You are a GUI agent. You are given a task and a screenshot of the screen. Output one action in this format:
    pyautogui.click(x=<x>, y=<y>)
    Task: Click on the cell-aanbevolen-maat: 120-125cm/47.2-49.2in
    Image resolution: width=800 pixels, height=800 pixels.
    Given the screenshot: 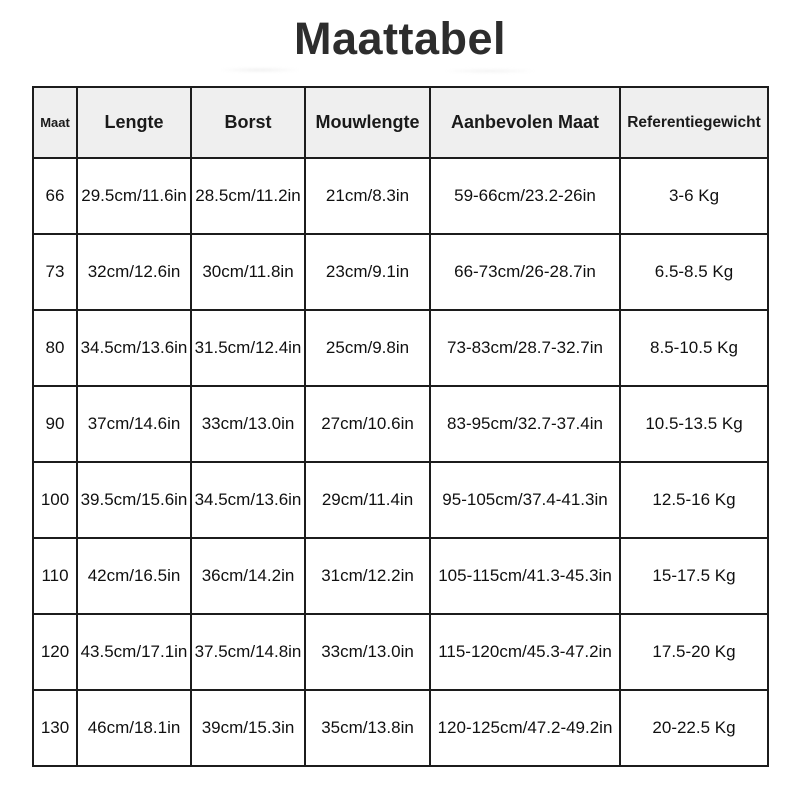 What is the action you would take?
    pyautogui.click(x=525, y=728)
    